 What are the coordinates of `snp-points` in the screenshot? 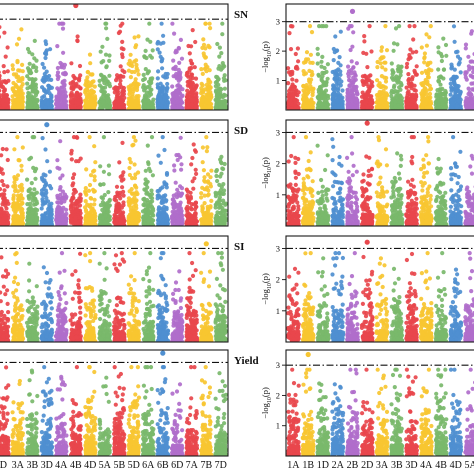 It's located at (380, 59).